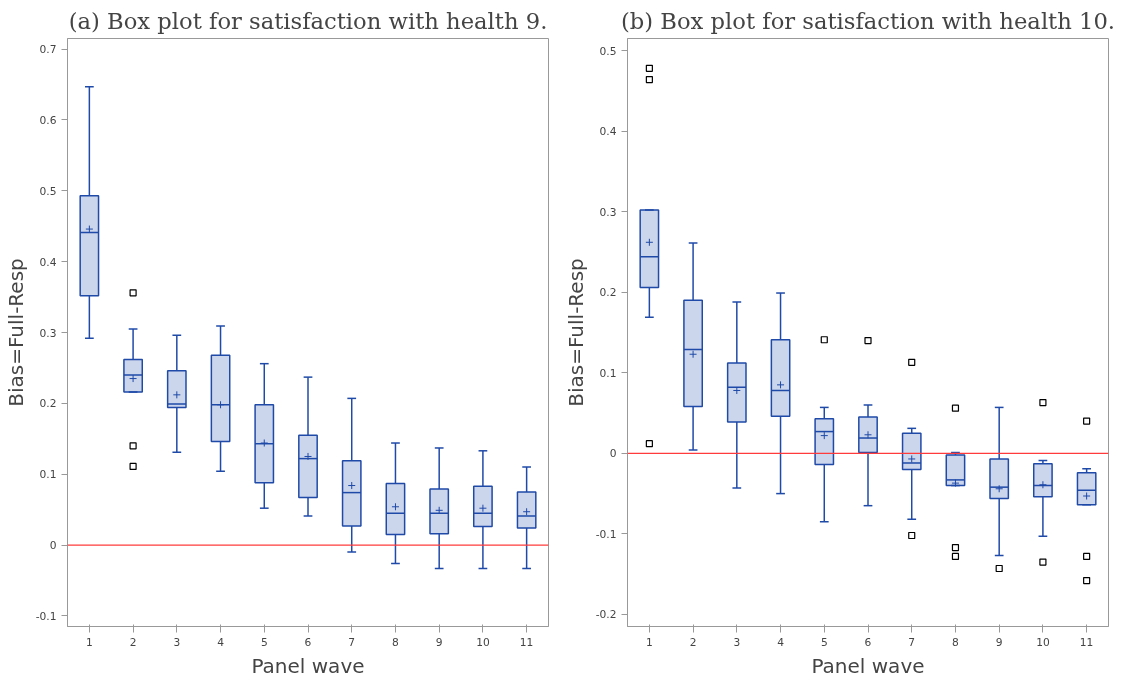 The width and height of the screenshot is (1135, 691). What do you see at coordinates (868, 20) in the screenshot?
I see `chart-title: (b) Box plot for satisfaction with health 10.` at bounding box center [868, 20].